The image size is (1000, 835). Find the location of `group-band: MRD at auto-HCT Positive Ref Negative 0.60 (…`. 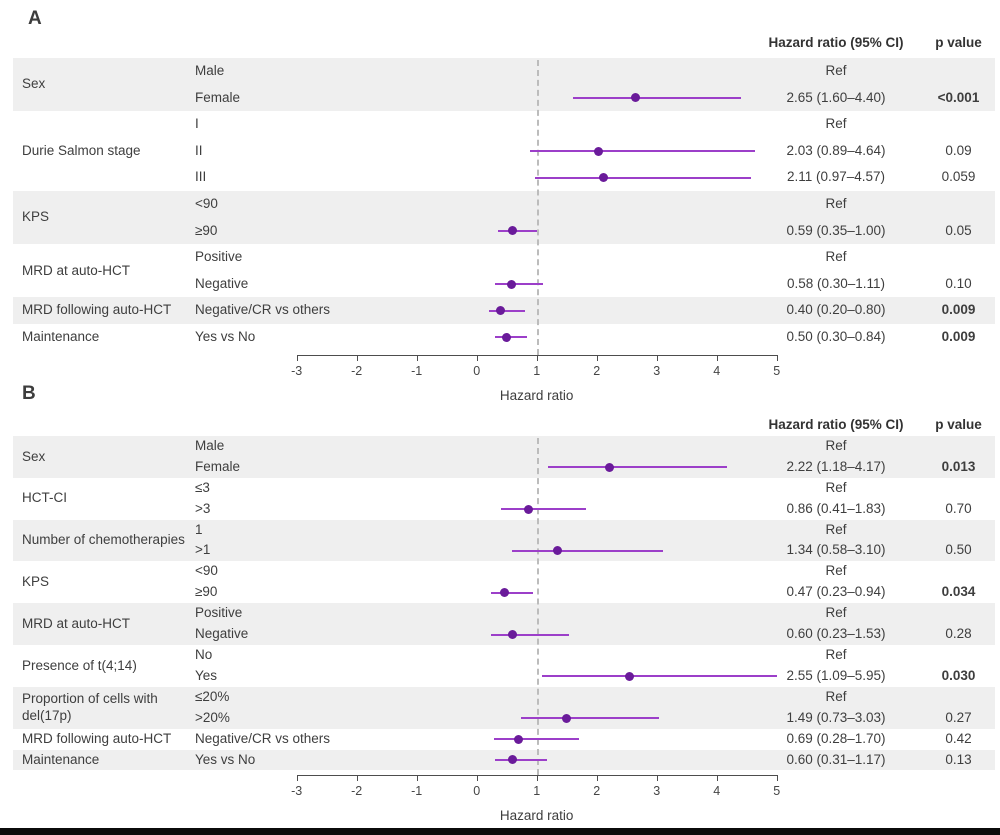

group-band: MRD at auto-HCT Positive Ref Negative 0.60 (… is located at coordinates (504, 624).